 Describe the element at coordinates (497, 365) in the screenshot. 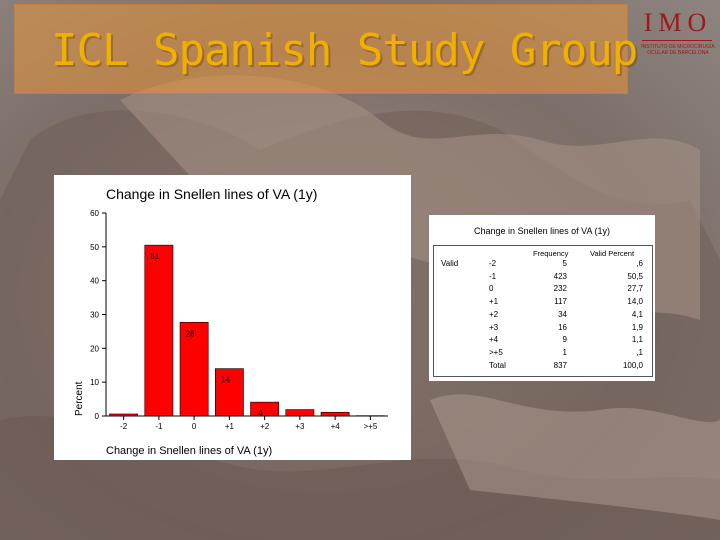

I see `row-label: Total` at that location.